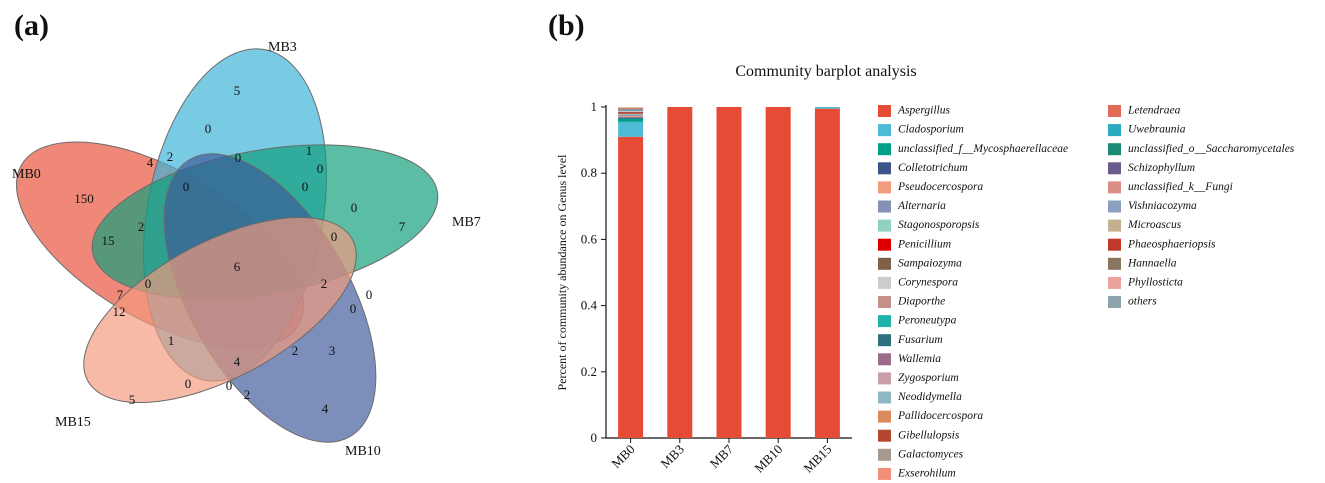 The image size is (1325, 483). What do you see at coordinates (363, 451) in the screenshot?
I see `venn-label-mb10: MB10` at bounding box center [363, 451].